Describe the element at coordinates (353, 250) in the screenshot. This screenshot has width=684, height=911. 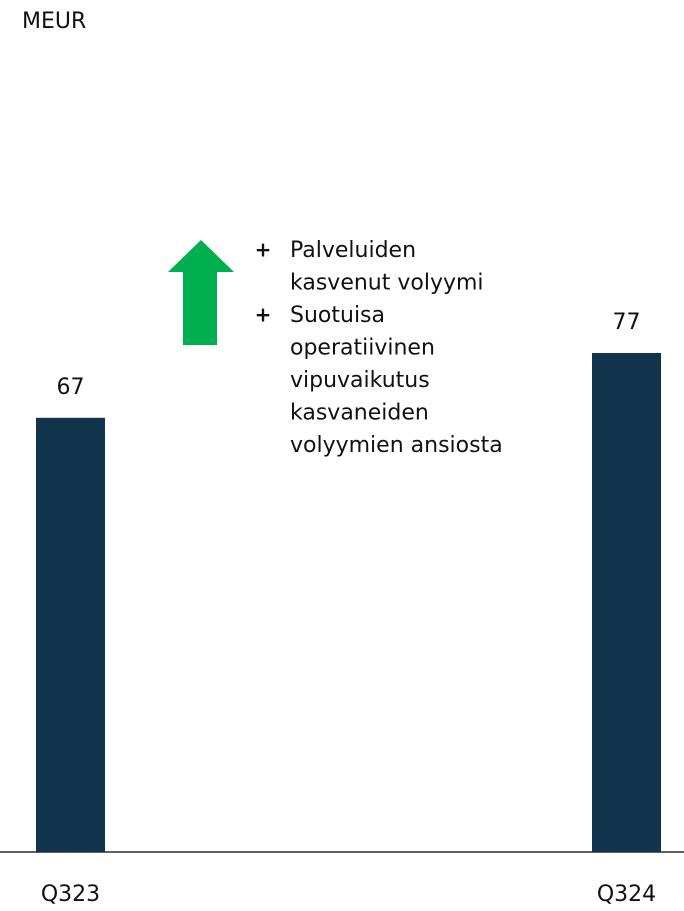
I see `annotation-line: Palveluiden` at that location.